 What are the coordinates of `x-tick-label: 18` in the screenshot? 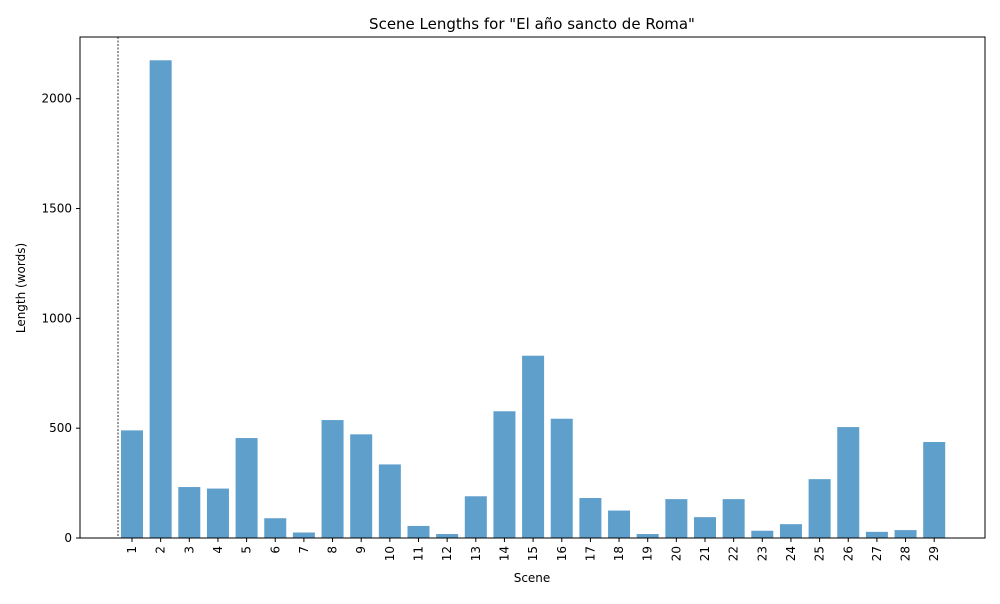 It's located at (619, 553).